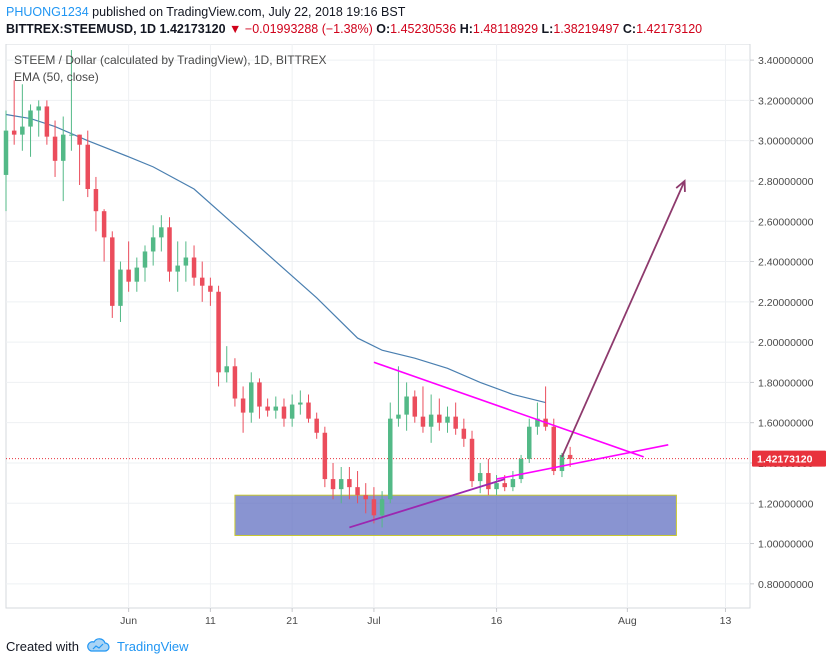 The width and height of the screenshot is (828, 666). Describe the element at coordinates (623, 319) in the screenshot. I see `forecast-arrow-shaft` at that location.